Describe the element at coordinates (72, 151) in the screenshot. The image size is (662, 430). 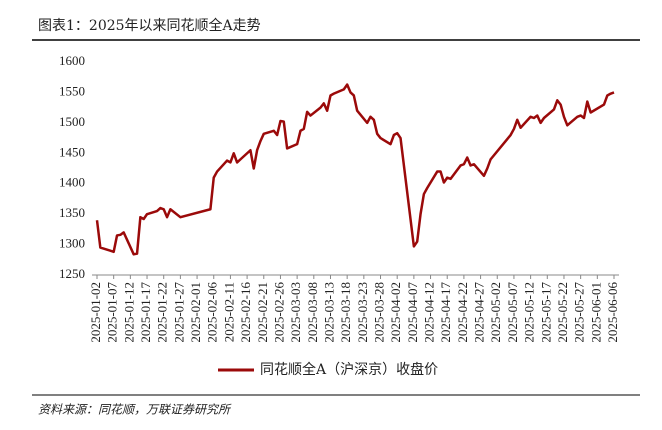
I see `y-tick-label: 1450` at that location.